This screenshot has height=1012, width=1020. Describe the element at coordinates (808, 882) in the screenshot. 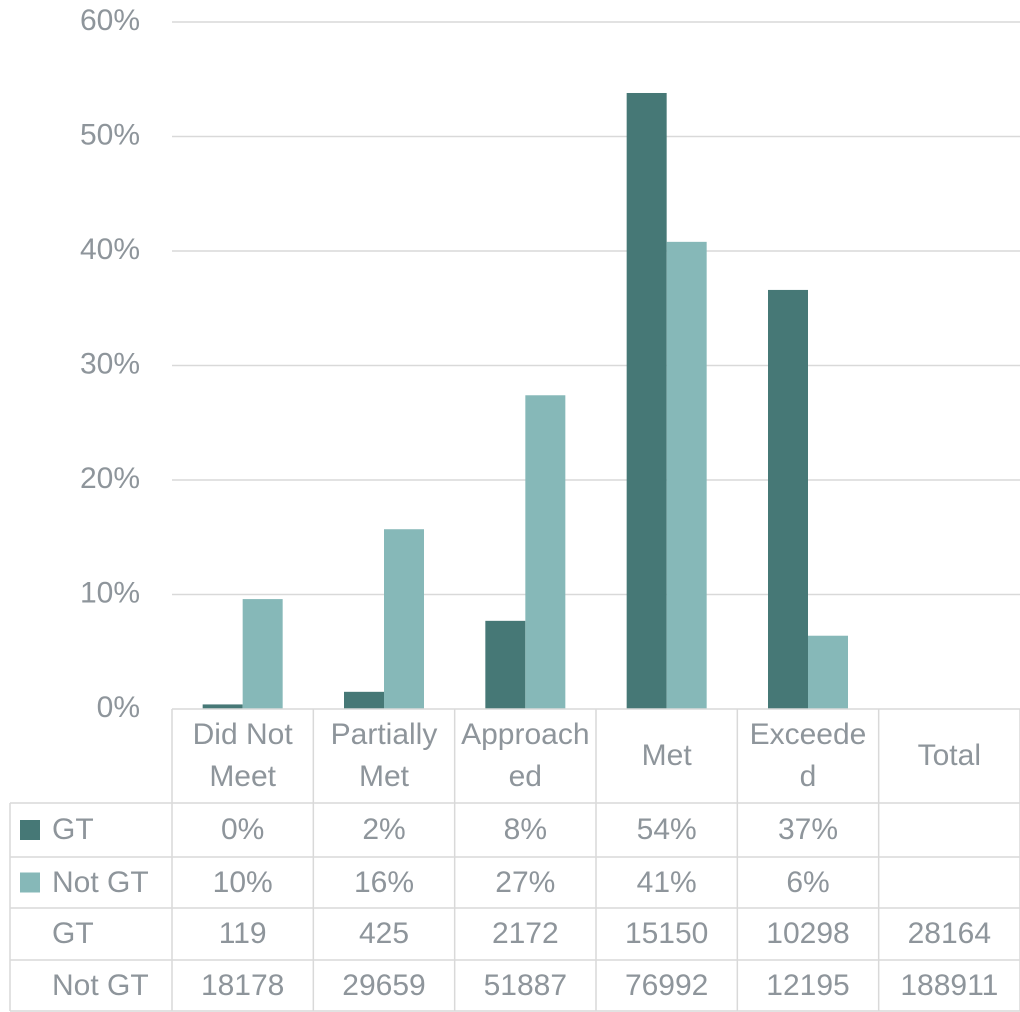

I see `value-label: 6%` at that location.